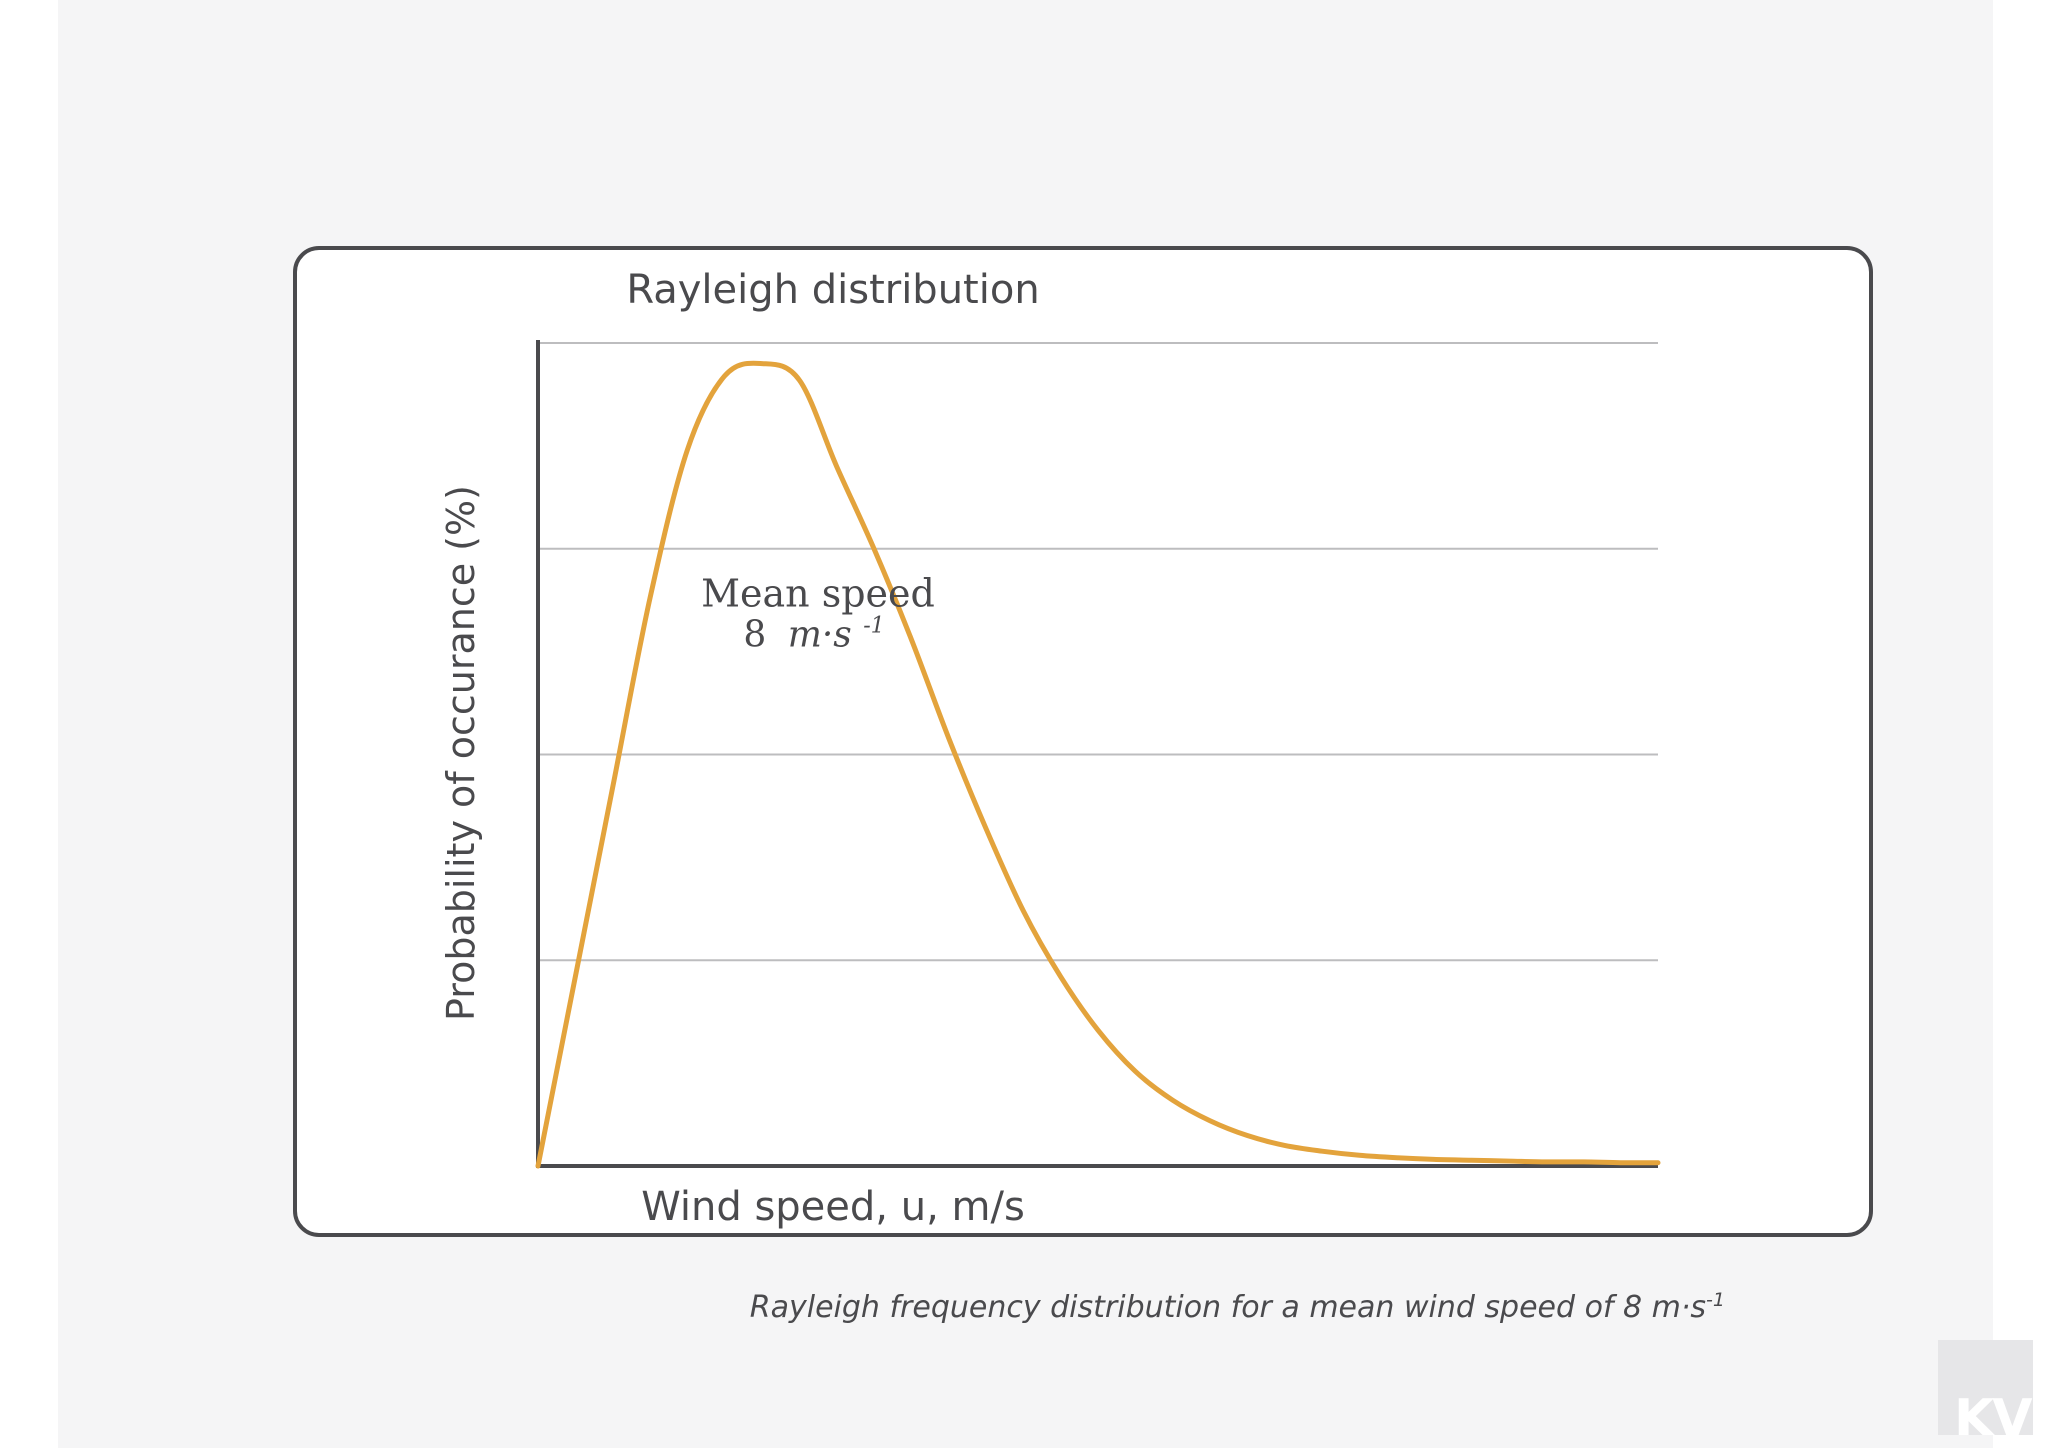 The image size is (2048, 1448). I want to click on mean-speed-value: 8 m·s -1, so click(813, 634).